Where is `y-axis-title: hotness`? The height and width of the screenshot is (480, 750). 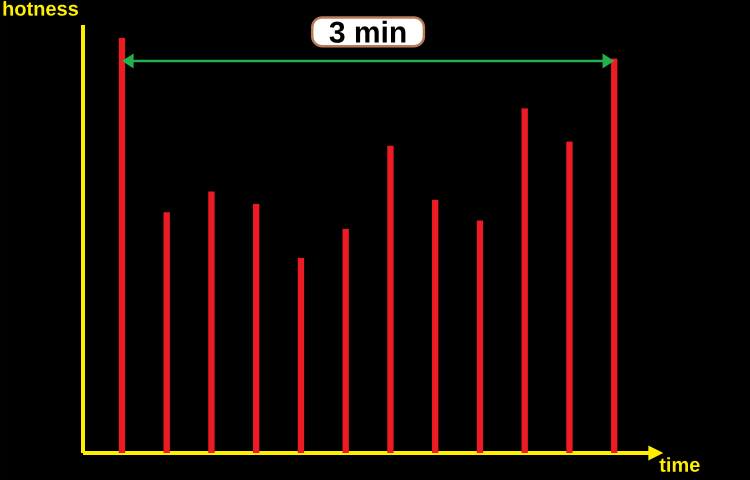
y-axis-title: hotness is located at coordinates (40, 8).